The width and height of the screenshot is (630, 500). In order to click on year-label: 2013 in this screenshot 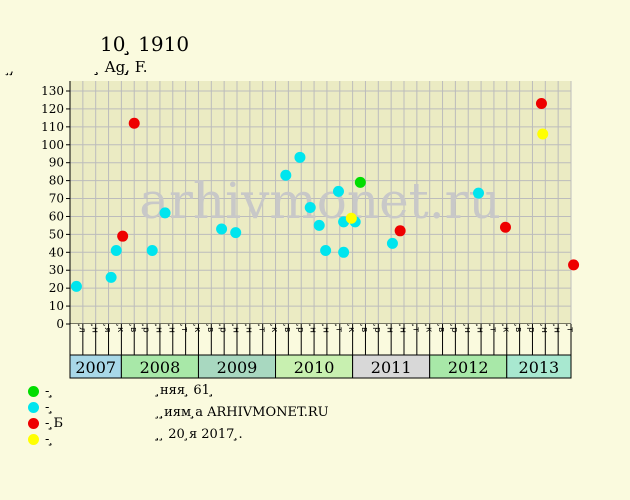, I will do `click(539, 367)`.